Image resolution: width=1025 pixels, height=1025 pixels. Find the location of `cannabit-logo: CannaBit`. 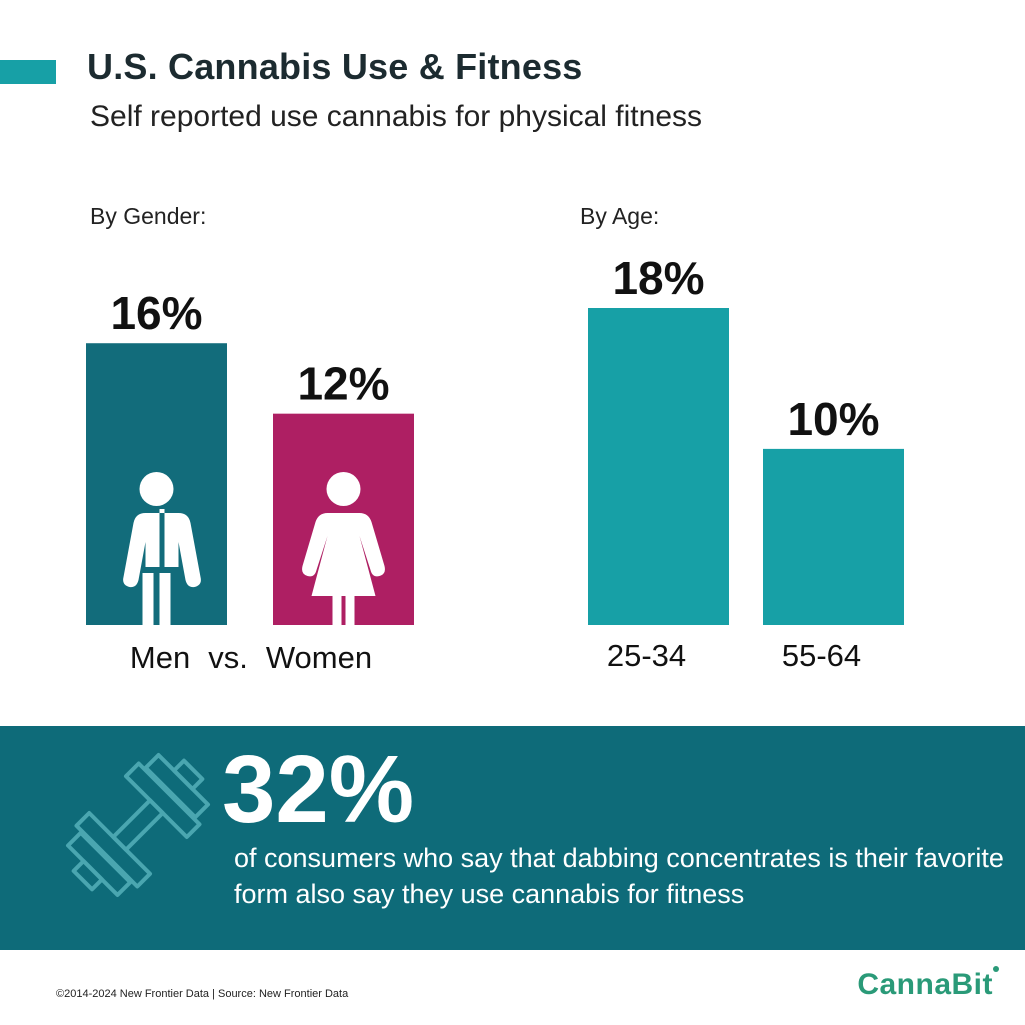

cannabit-logo: CannaBit is located at coordinates (928, 984).